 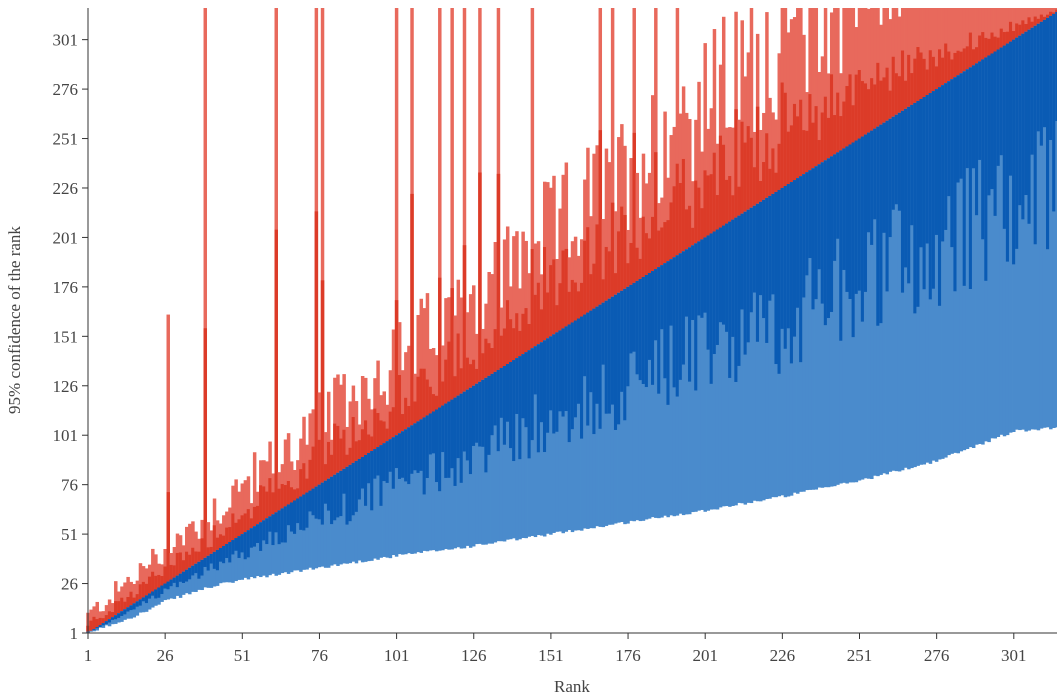 What do you see at coordinates (397, 655) in the screenshot?
I see `x-tick-label: 101` at bounding box center [397, 655].